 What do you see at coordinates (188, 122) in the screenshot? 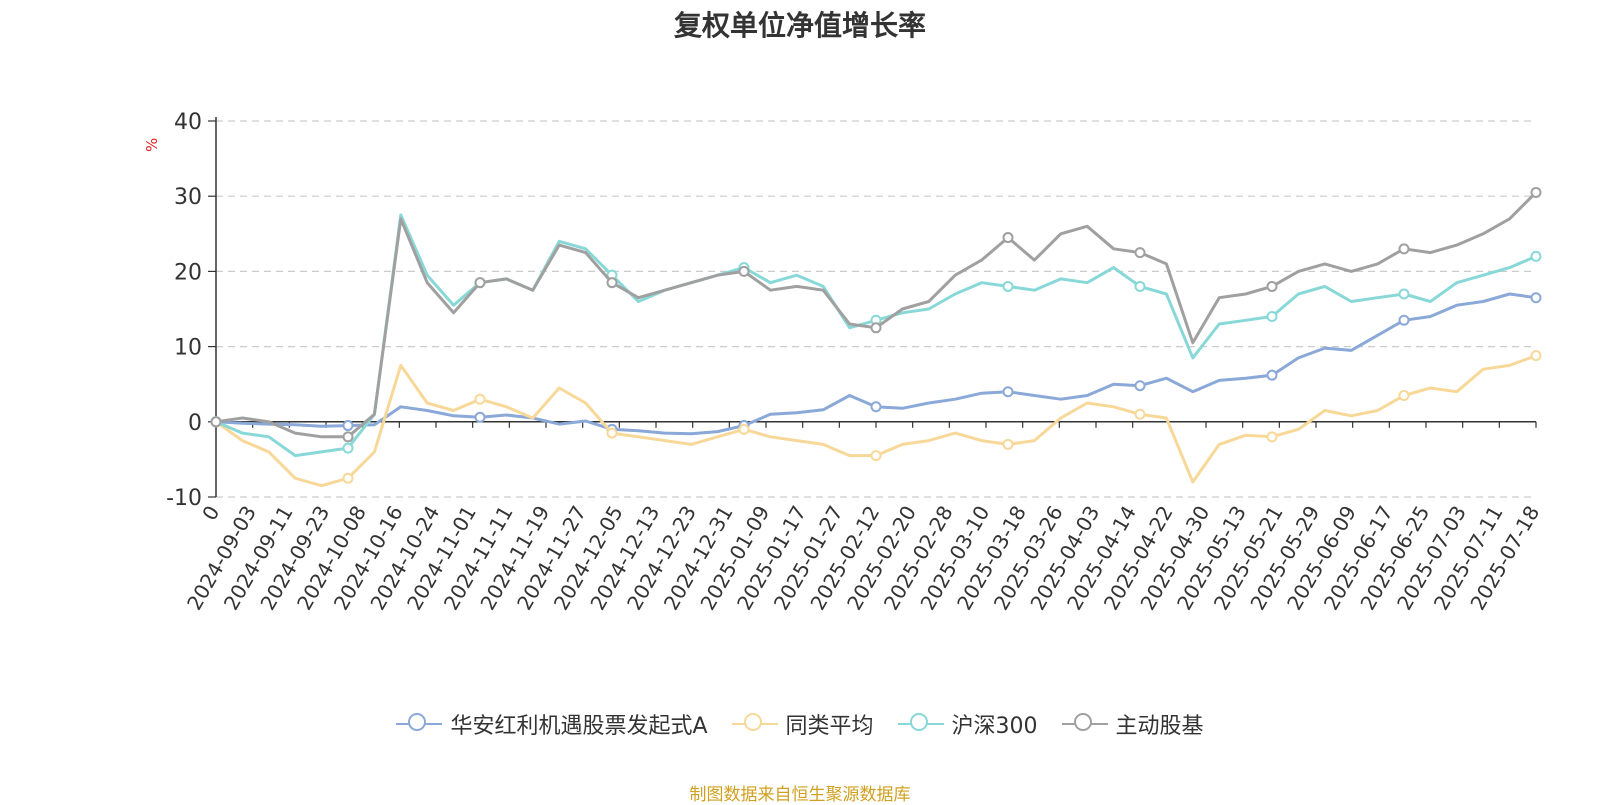
I see `y-tick-label: 40` at bounding box center [188, 122].